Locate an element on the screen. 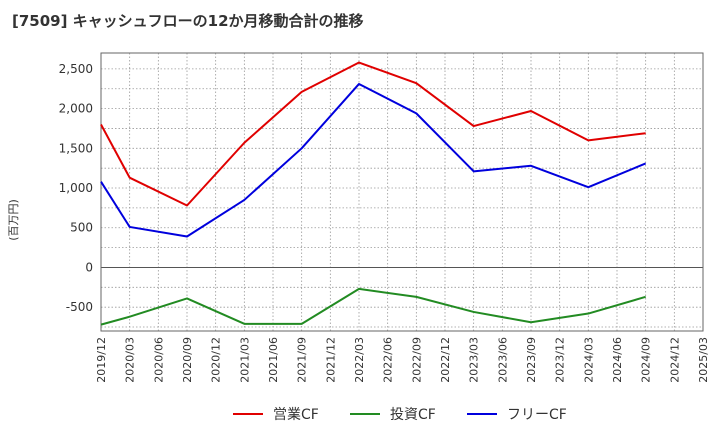  series-line-investing-cf is located at coordinates (373, 306).